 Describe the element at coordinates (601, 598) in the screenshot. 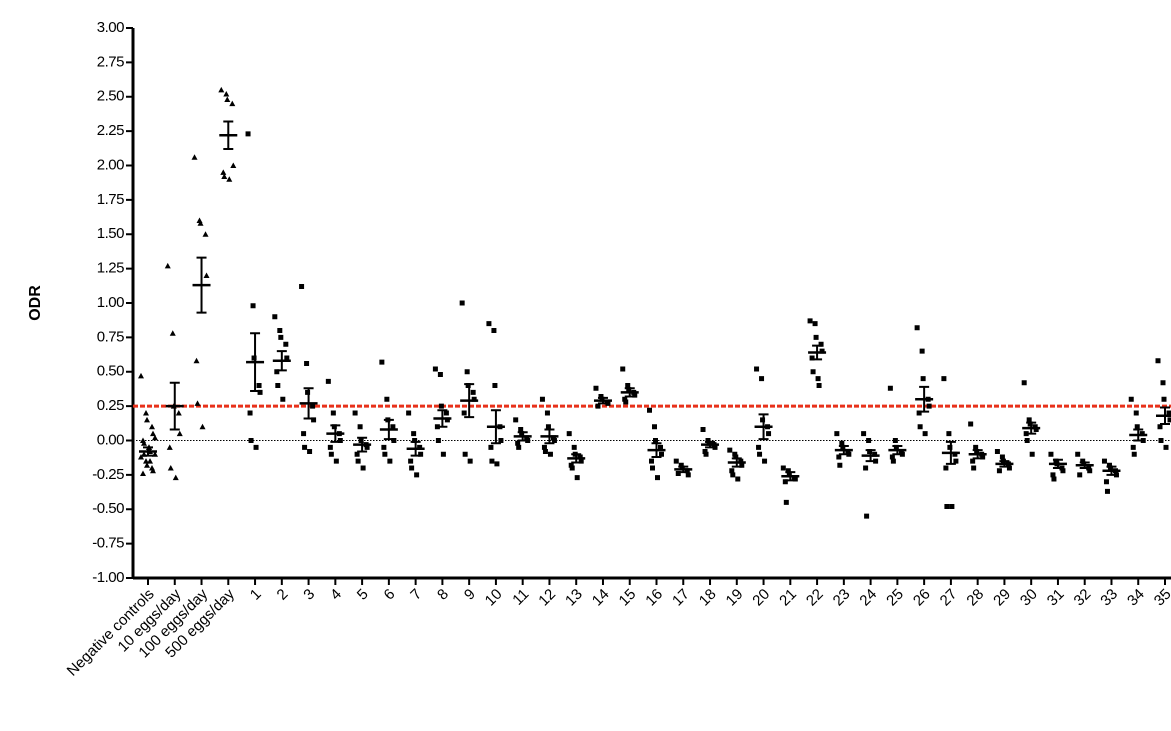

I see `x-tick-label: 14` at that location.